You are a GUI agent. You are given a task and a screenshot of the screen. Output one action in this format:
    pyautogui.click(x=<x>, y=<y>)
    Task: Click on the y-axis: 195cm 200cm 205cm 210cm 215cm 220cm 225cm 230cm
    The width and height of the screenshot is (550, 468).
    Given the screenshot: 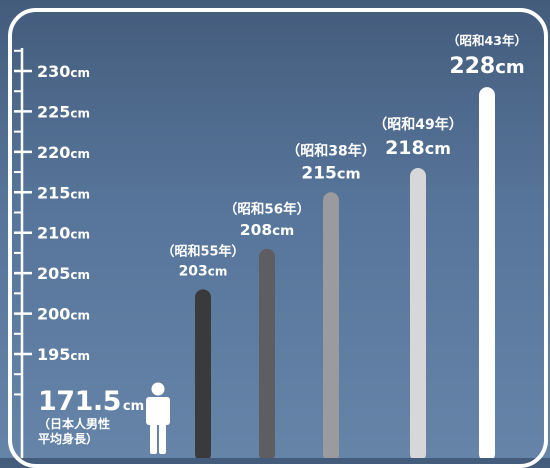 What is the action you would take?
    pyautogui.click(x=52, y=253)
    